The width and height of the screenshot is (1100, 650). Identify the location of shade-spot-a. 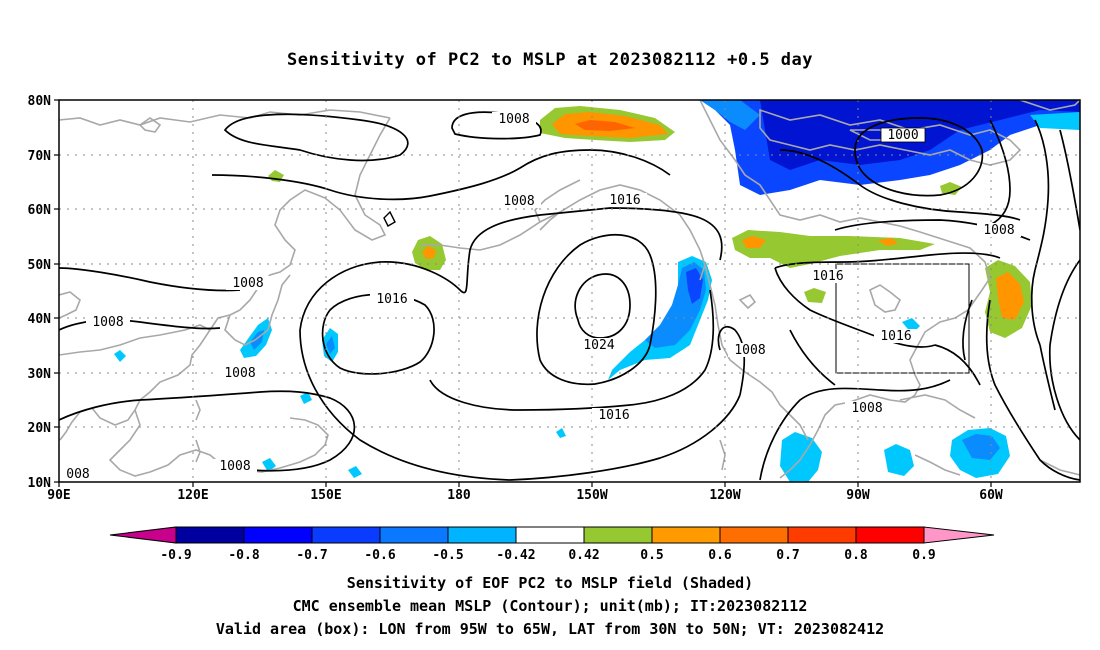
(120, 356).